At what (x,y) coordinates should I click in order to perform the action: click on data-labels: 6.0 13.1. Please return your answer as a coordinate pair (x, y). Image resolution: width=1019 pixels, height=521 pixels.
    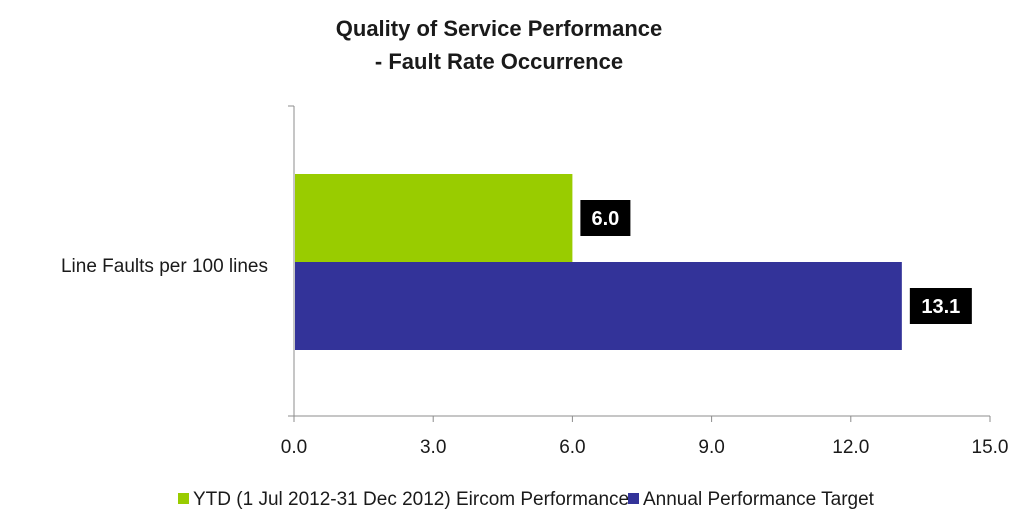
    Looking at the image, I should click on (776, 262).